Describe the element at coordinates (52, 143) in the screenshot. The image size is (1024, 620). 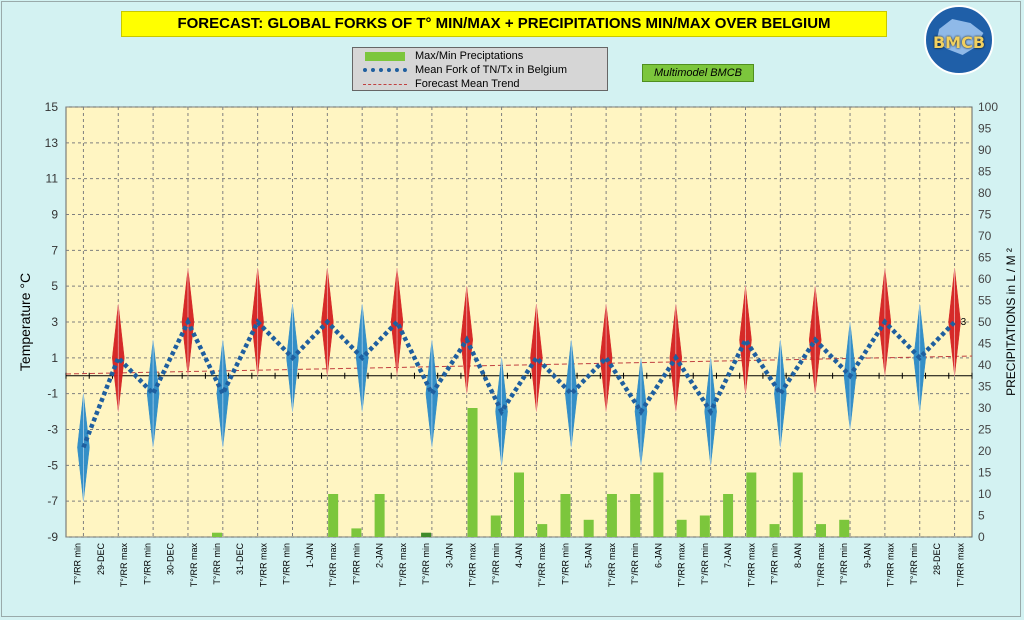
I see `y-tick-label: 13` at that location.